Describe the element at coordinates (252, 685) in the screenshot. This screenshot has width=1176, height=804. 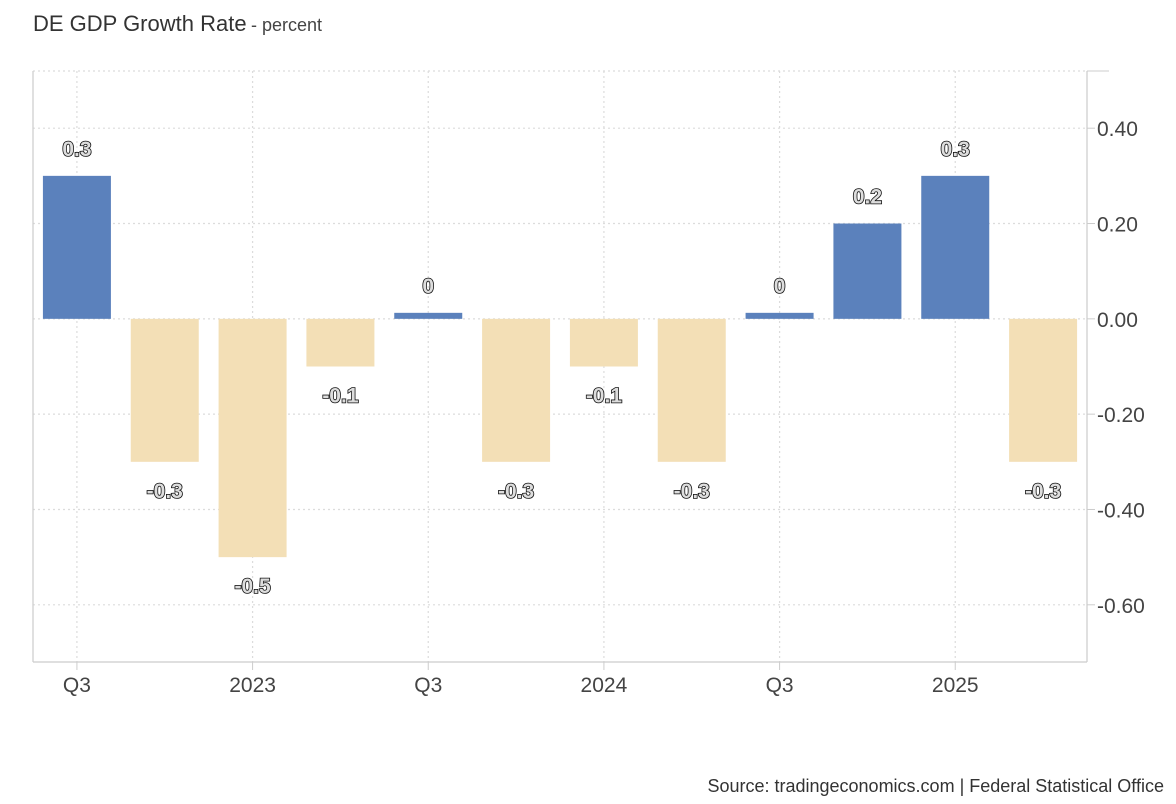
I see `x-tick-label: 2023` at that location.